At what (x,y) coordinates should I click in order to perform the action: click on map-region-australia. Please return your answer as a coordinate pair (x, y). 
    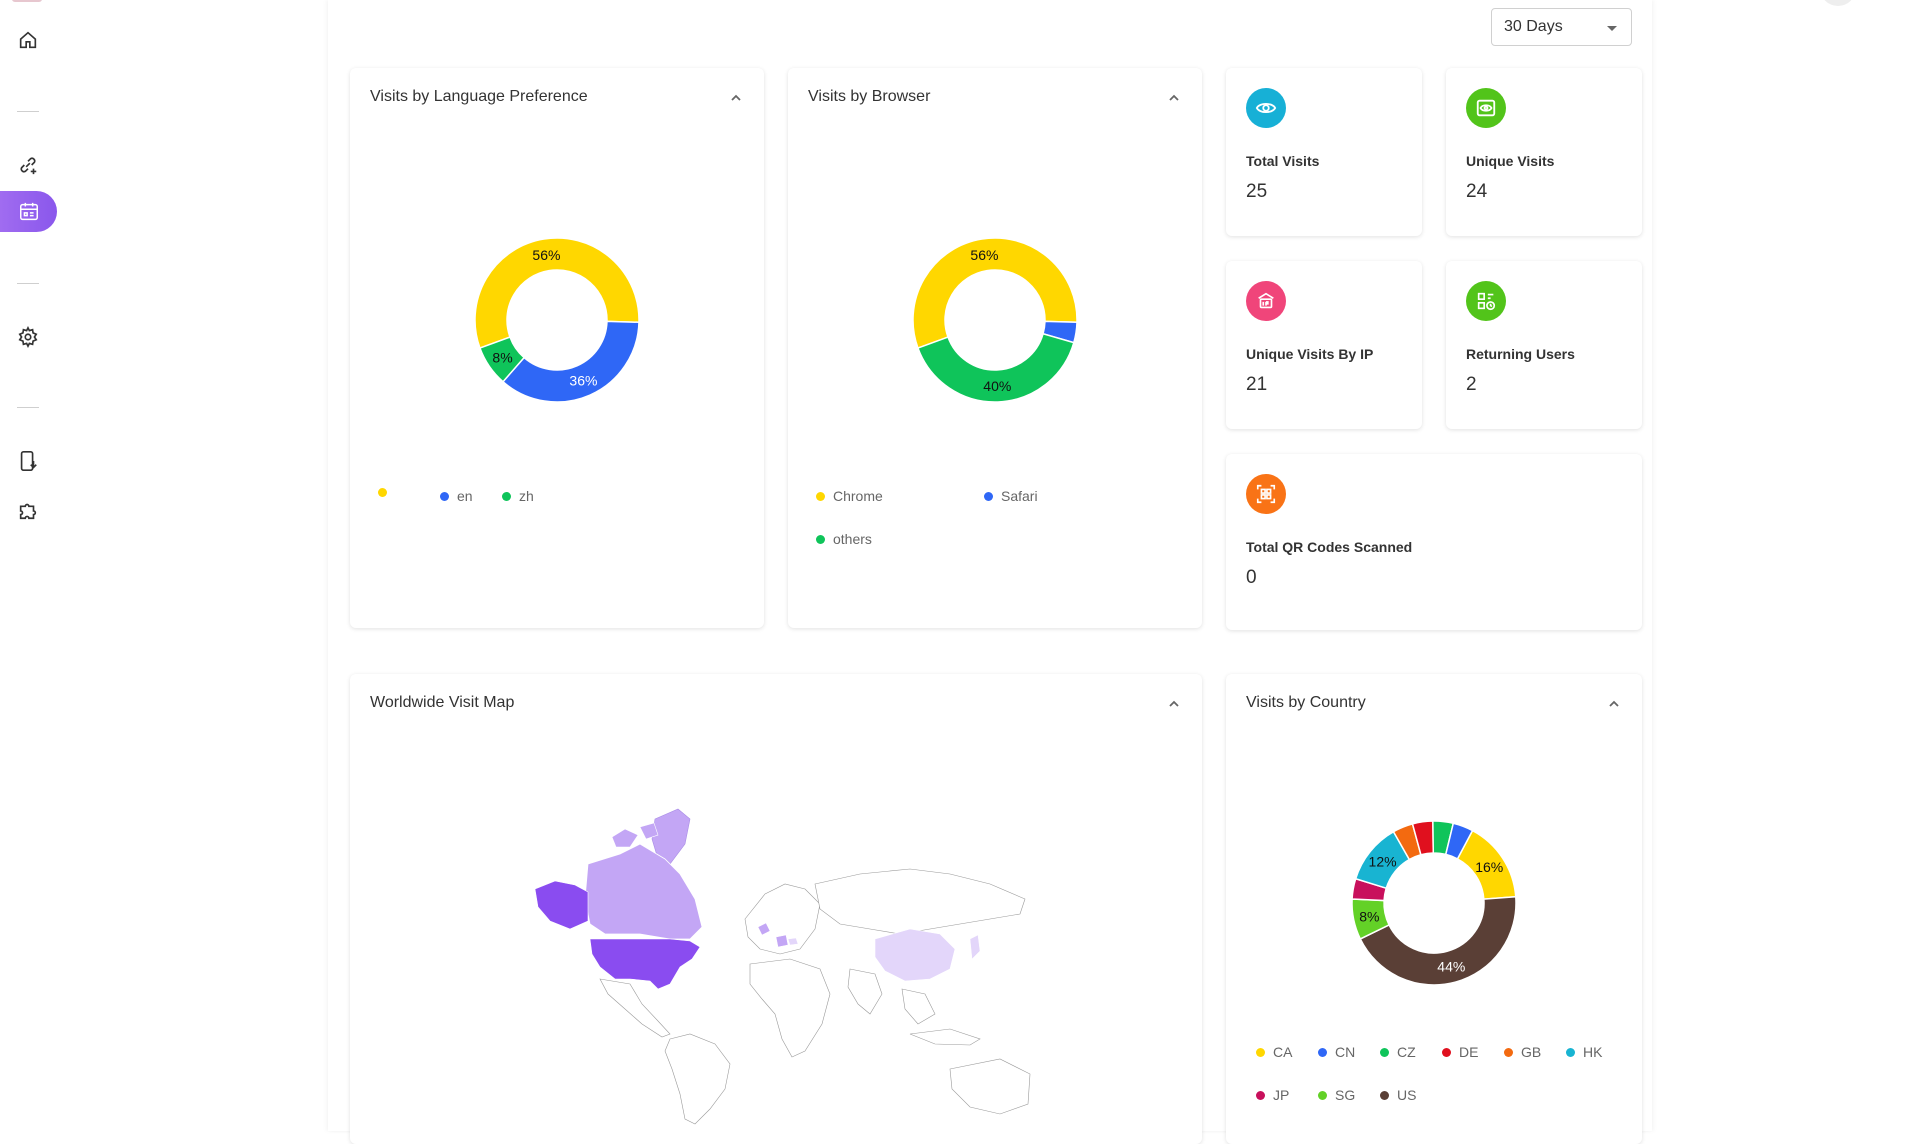
    Looking at the image, I should click on (990, 1086).